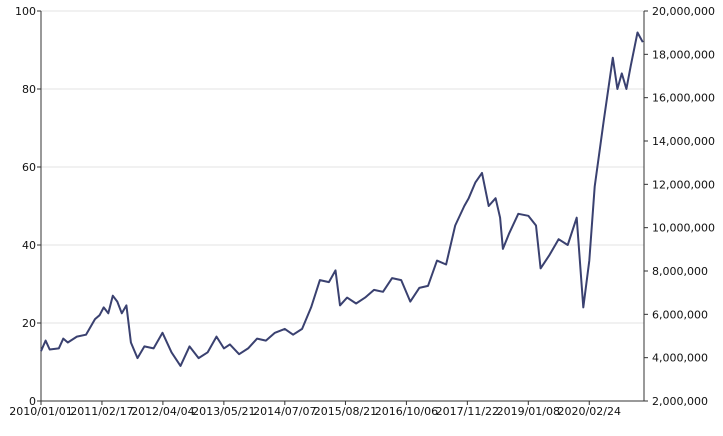  I want to click on y2-tick-label: 12,000,000, so click(683, 184).